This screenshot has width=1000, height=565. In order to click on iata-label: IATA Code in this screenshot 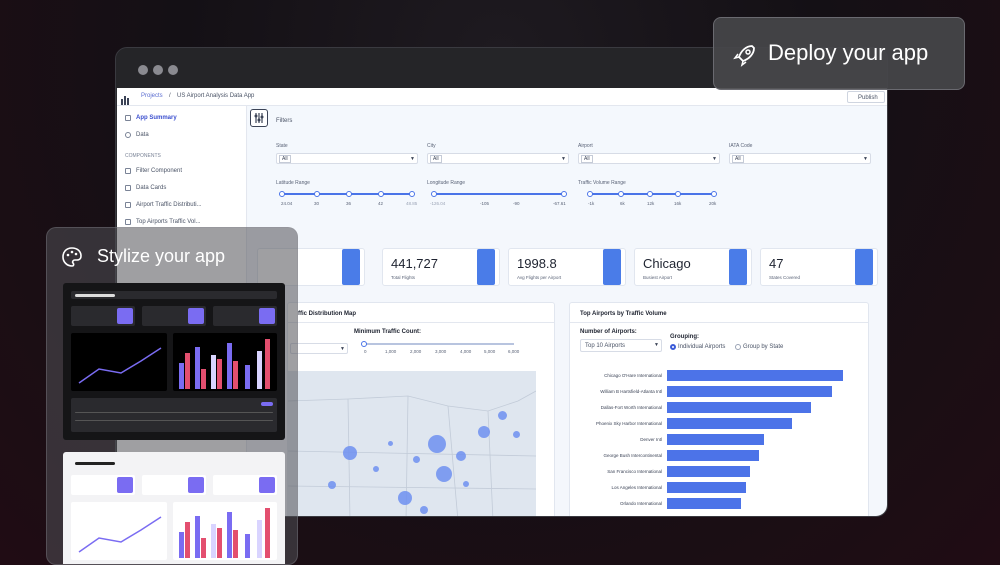, I will do `click(741, 146)`.